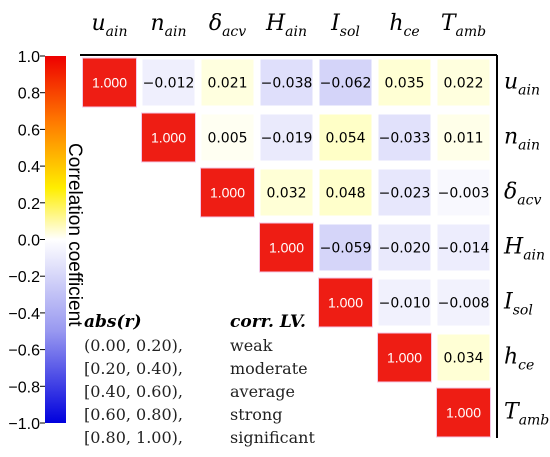  I want to click on cell-value-label: −0.059, so click(346, 249).